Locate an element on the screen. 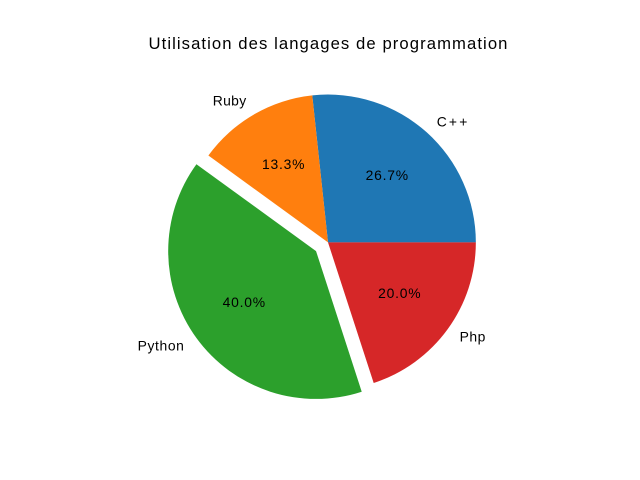  svg-text: 26.7% is located at coordinates (387, 175).